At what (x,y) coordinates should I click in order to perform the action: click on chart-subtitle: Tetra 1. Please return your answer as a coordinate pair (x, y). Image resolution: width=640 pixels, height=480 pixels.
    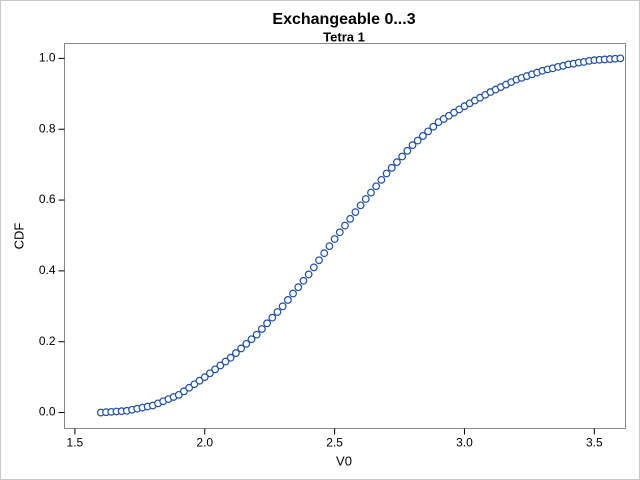
    Looking at the image, I should click on (344, 36).